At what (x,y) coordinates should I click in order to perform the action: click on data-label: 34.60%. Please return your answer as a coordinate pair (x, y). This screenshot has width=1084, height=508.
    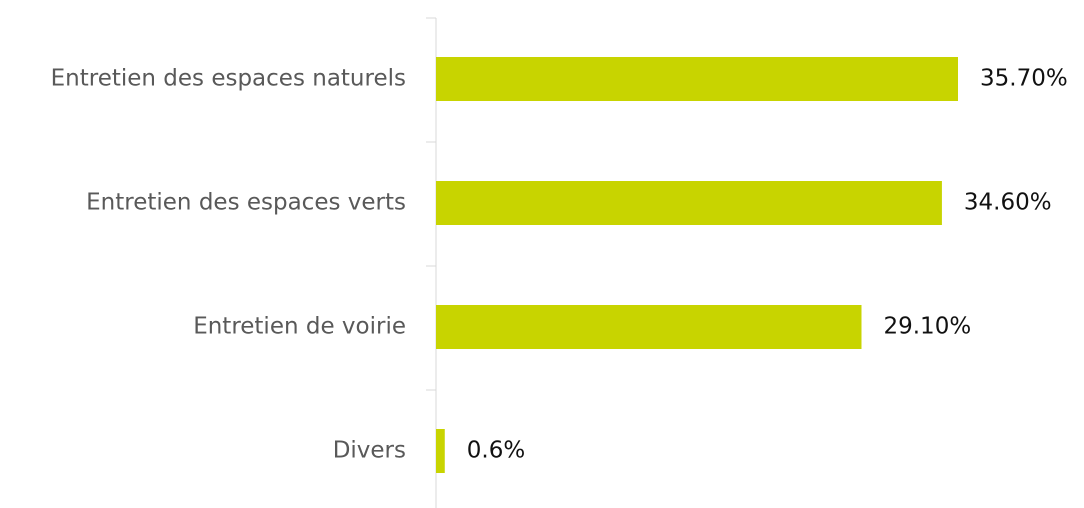
    Looking at the image, I should click on (1008, 203).